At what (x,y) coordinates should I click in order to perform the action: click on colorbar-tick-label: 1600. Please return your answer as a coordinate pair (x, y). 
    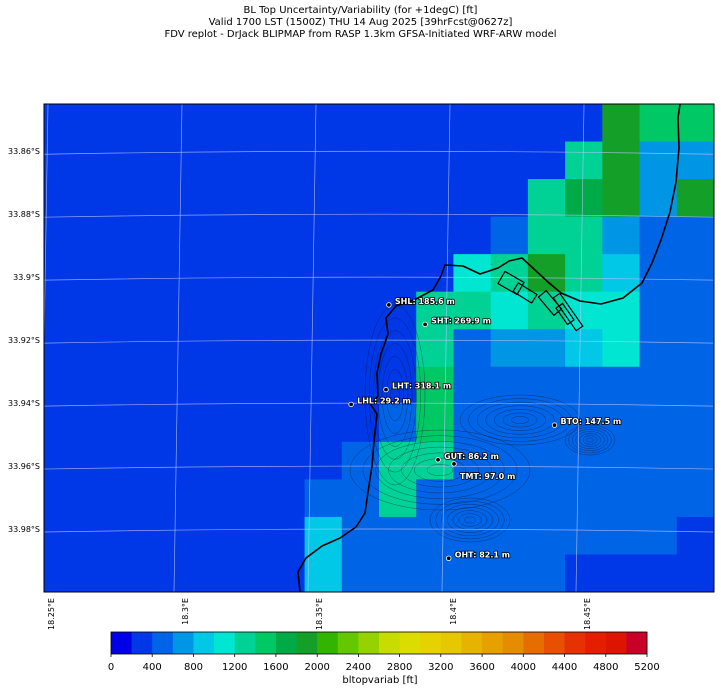
    Looking at the image, I should click on (275, 667).